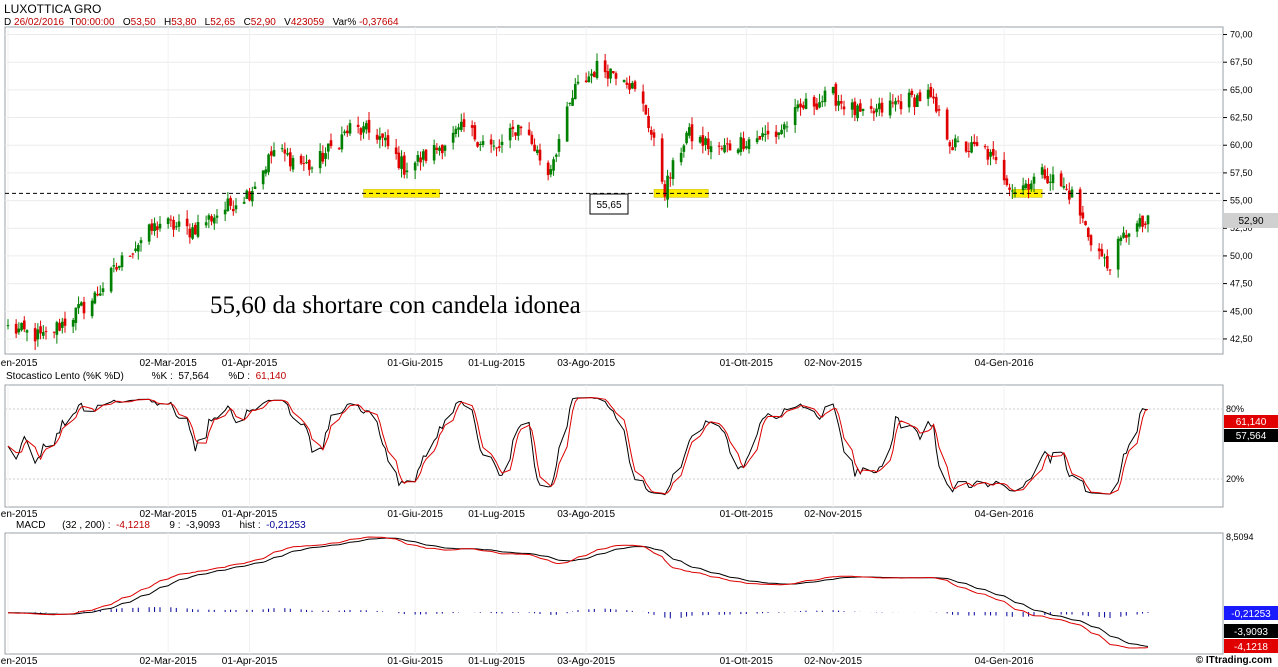 The height and width of the screenshot is (667, 1278). Describe the element at coordinates (578, 446) in the screenshot. I see `stoch-k-line` at that location.